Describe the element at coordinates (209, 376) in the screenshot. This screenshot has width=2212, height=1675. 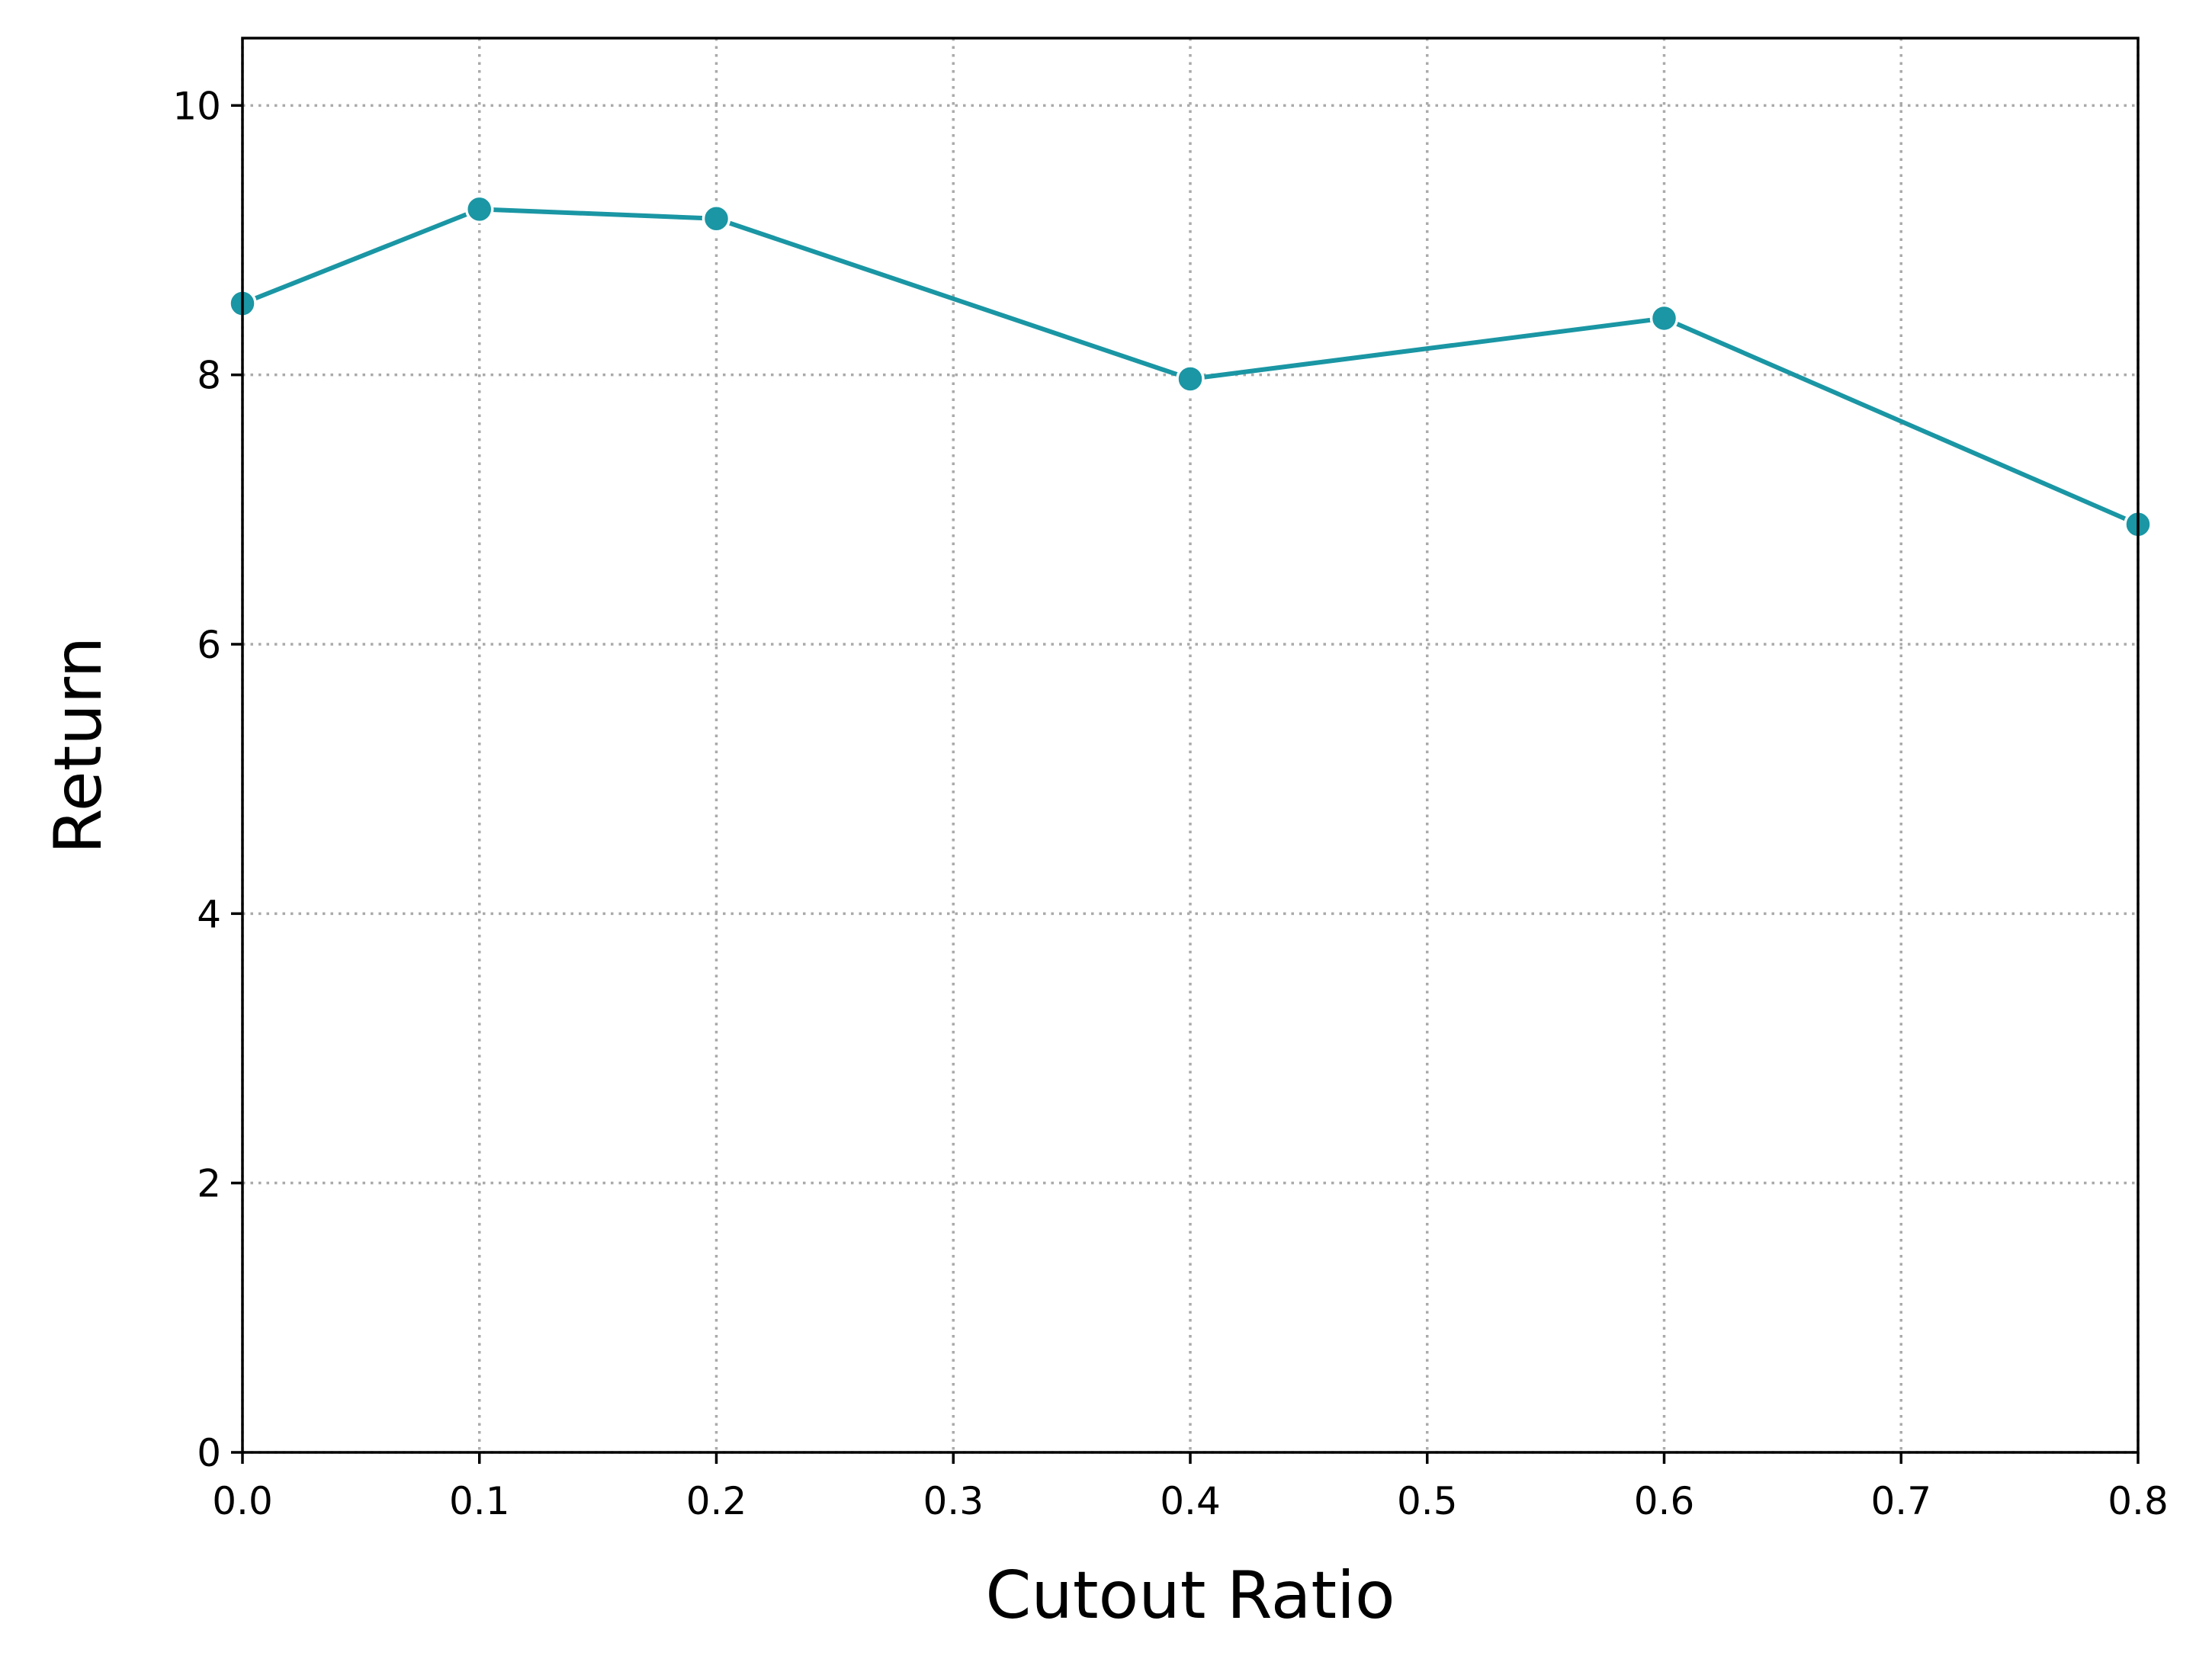
I see `y-tick-label: 8` at that location.